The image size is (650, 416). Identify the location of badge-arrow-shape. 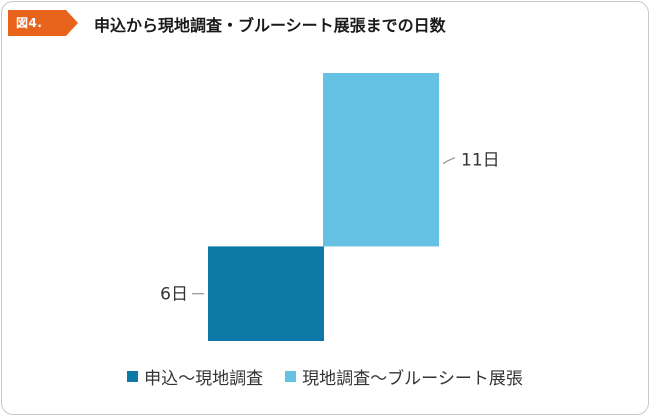
(43, 23).